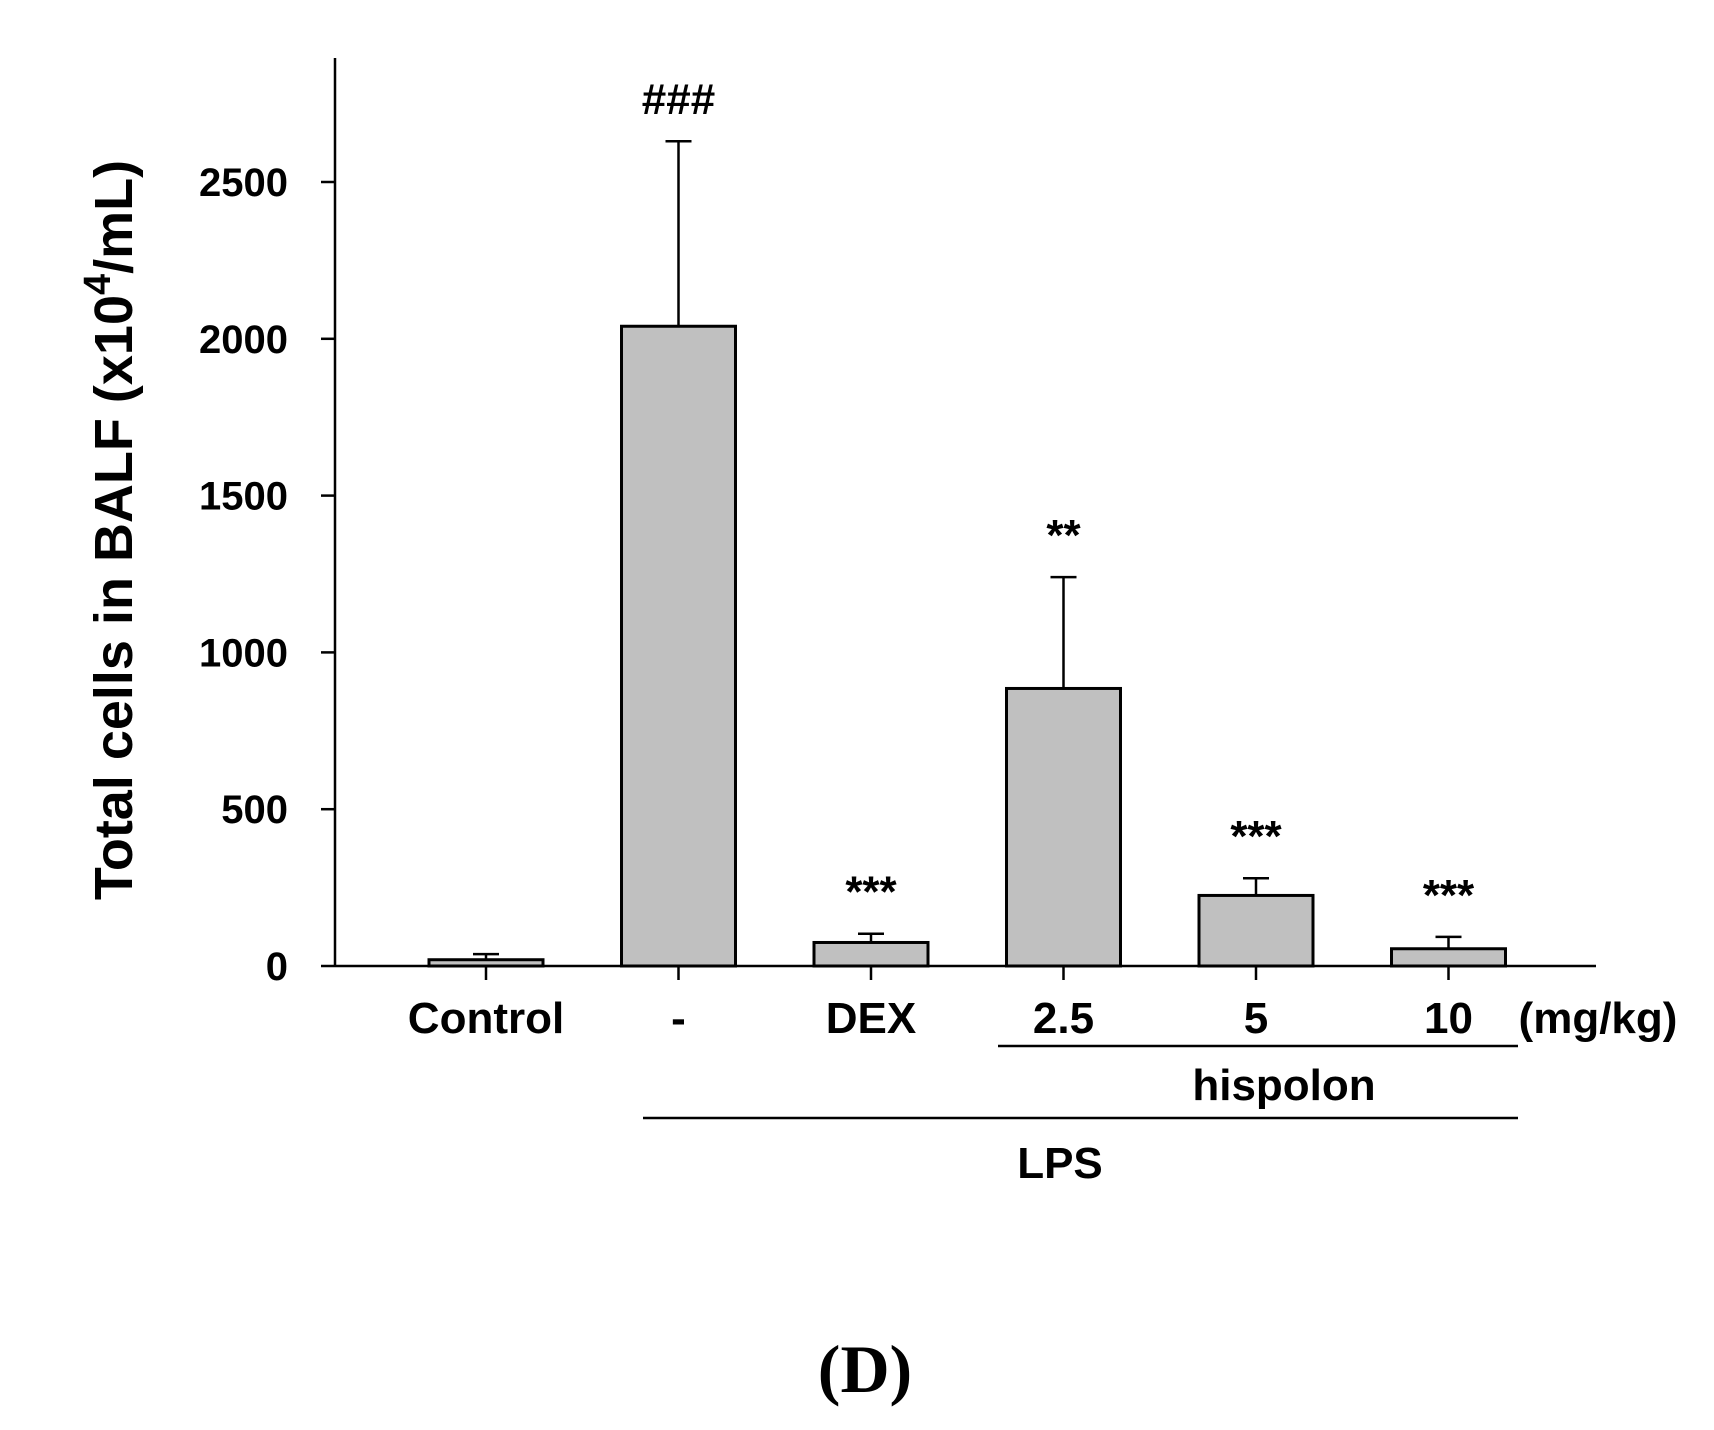 This screenshot has width=1714, height=1430. What do you see at coordinates (114, 217) in the screenshot?
I see `y-axis-label-end: /mL)` at bounding box center [114, 217].